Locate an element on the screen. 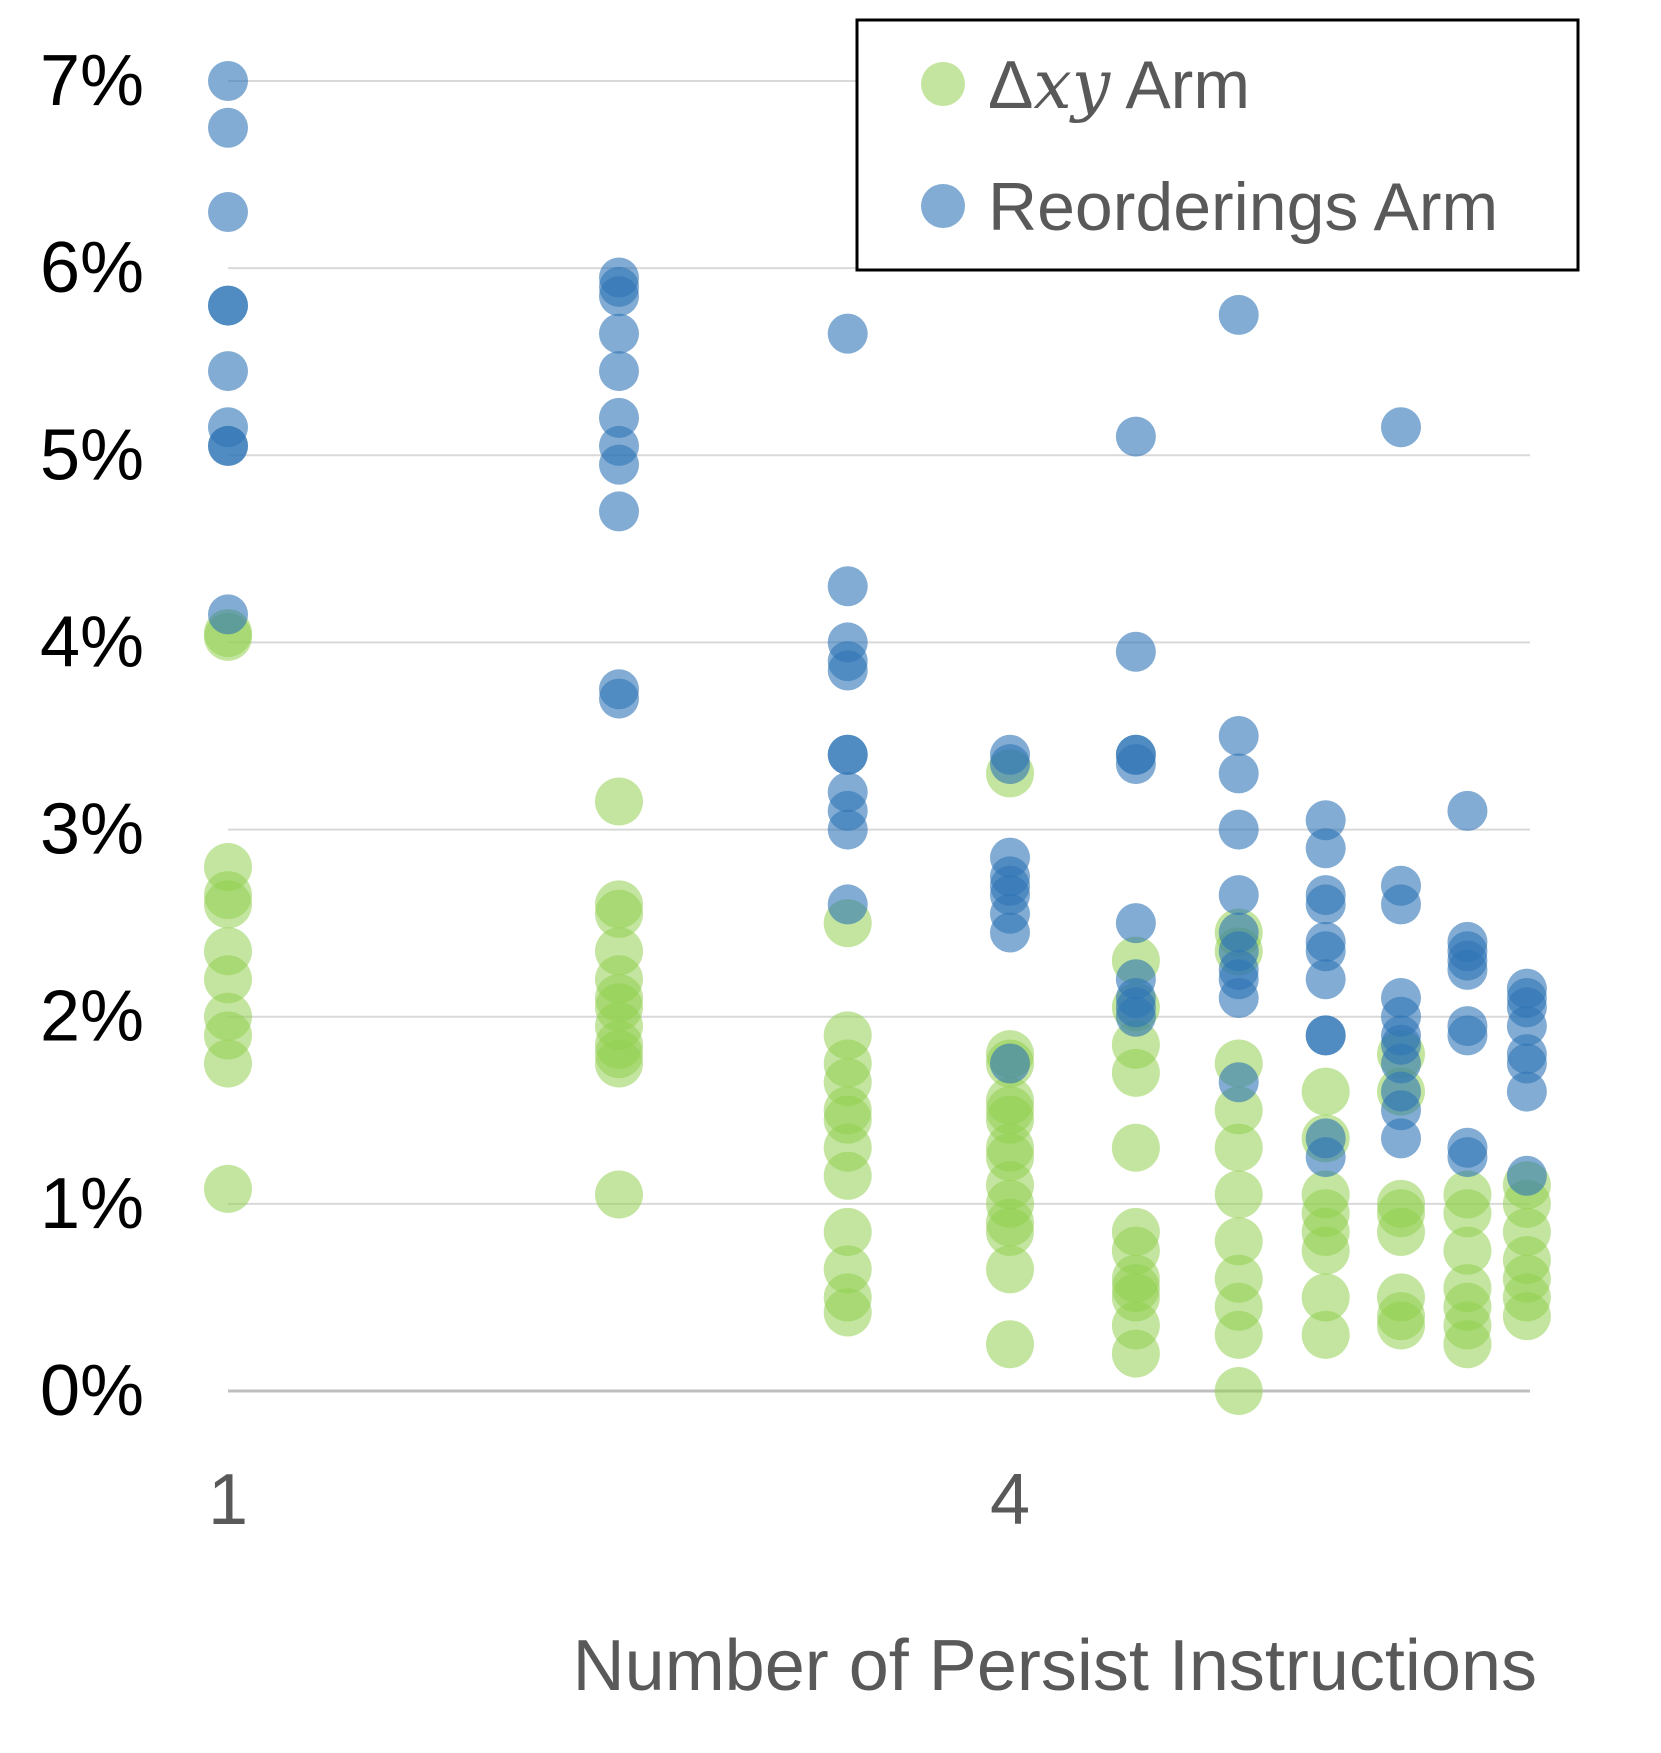 The height and width of the screenshot is (1753, 1661). legend-box is located at coordinates (1217, 145).